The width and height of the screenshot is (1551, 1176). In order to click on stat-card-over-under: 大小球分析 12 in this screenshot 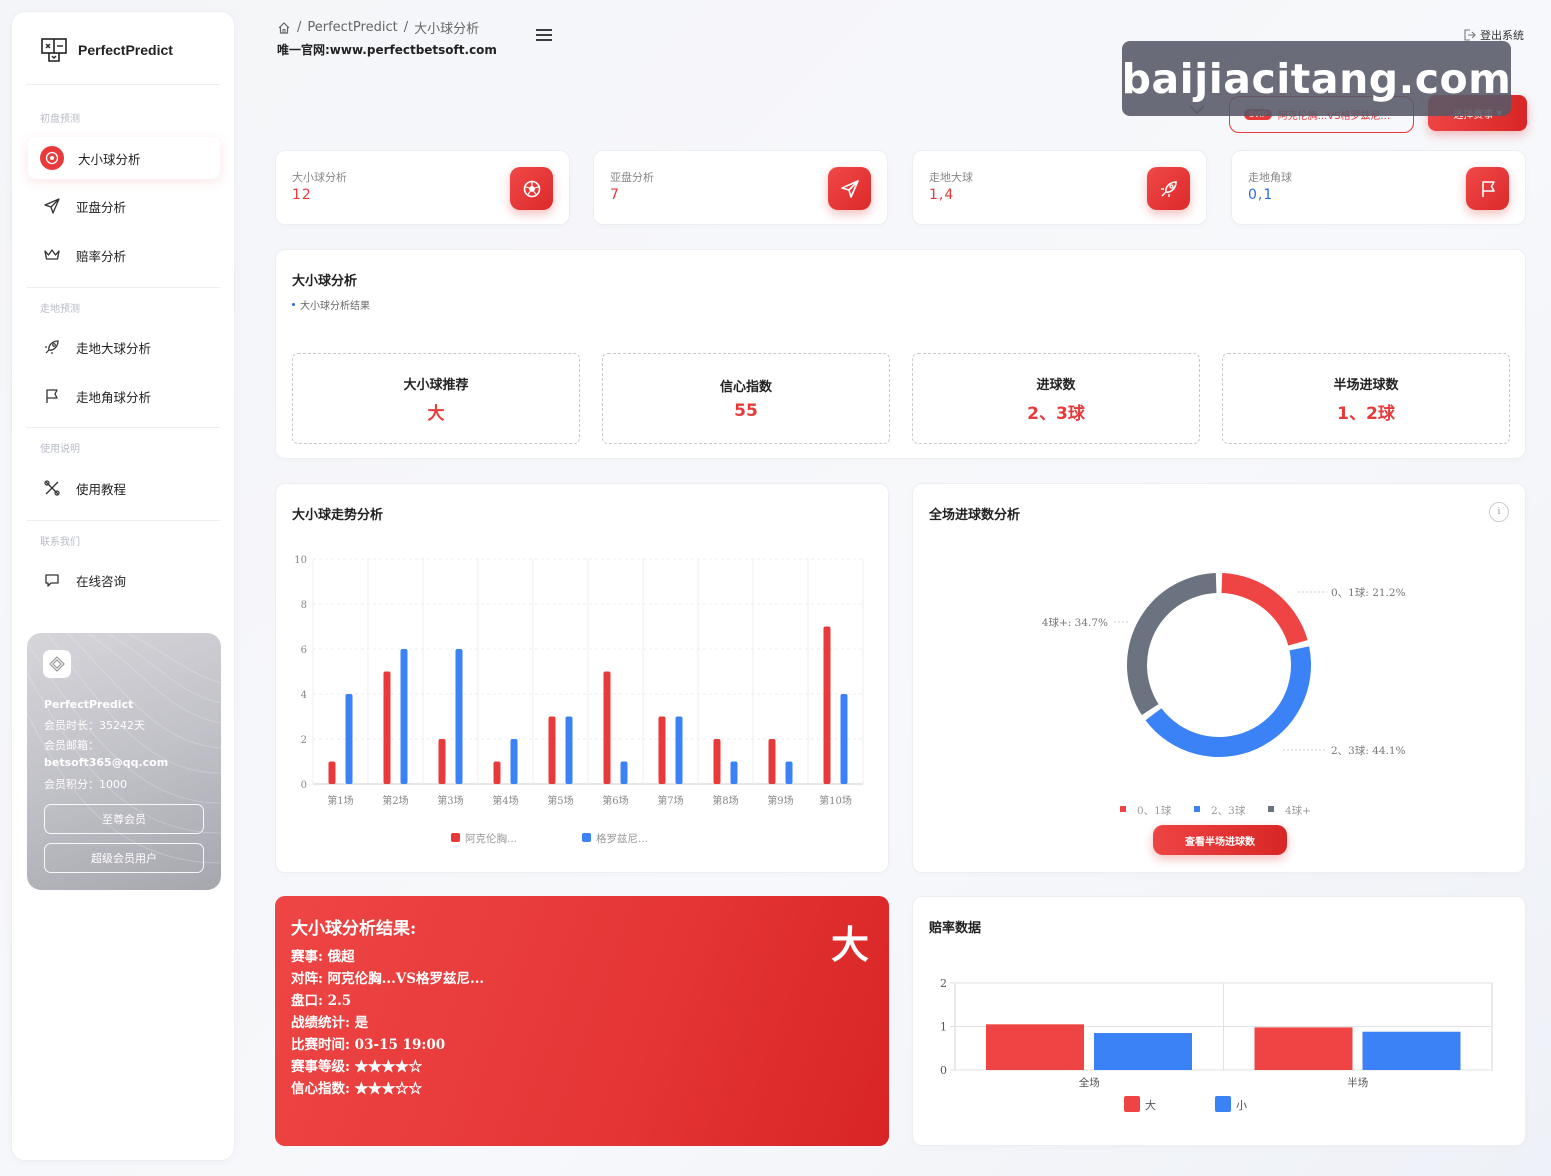, I will do `click(422, 187)`.